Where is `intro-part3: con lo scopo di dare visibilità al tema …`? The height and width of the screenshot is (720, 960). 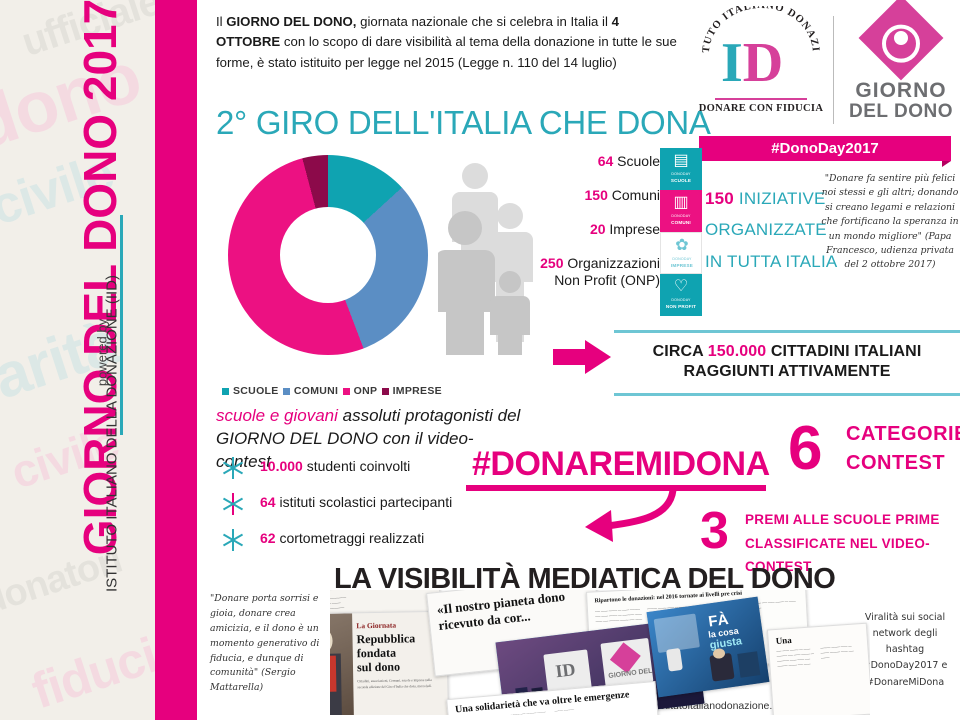
intro-part3: con lo scopo di dare visibilità al tema … is located at coordinates (446, 52).